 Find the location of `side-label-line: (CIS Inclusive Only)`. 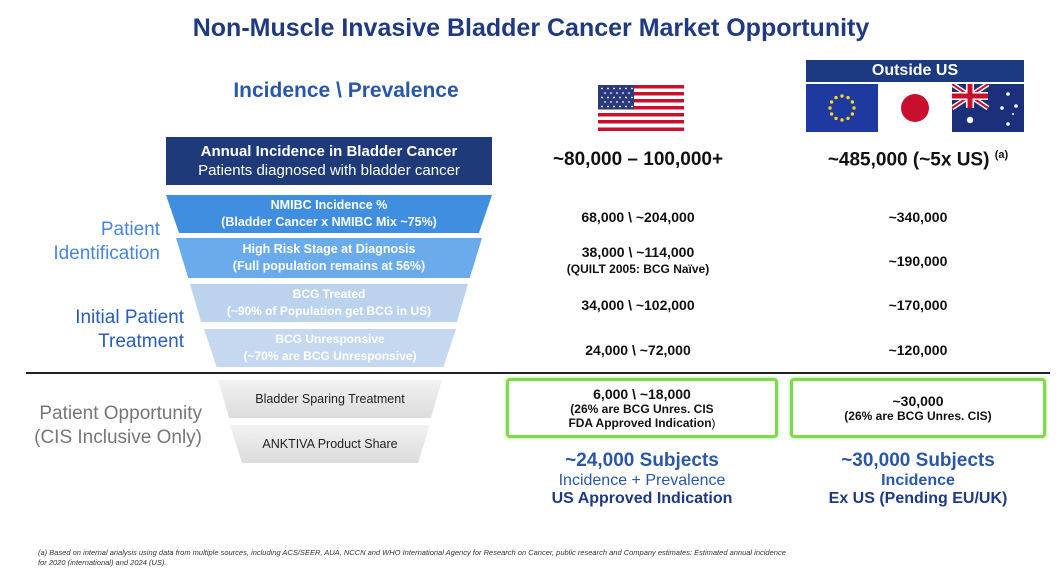

side-label-line: (CIS Inclusive Only) is located at coordinates (118, 437).